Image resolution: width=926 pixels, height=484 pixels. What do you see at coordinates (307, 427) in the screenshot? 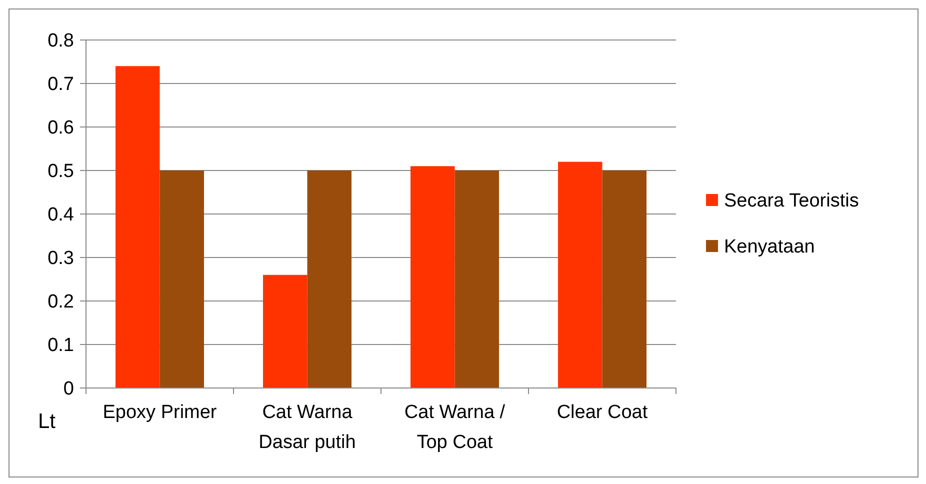
I see `x-tick-label: Cat Warna Dasar putih` at bounding box center [307, 427].